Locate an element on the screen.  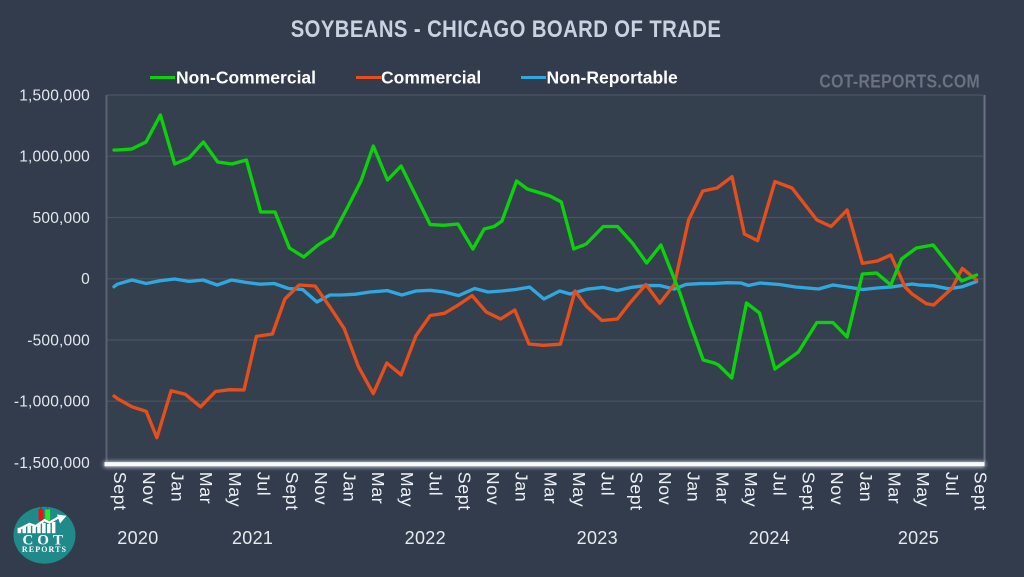
svg-text: Non-Commercial is located at coordinates (246, 78).